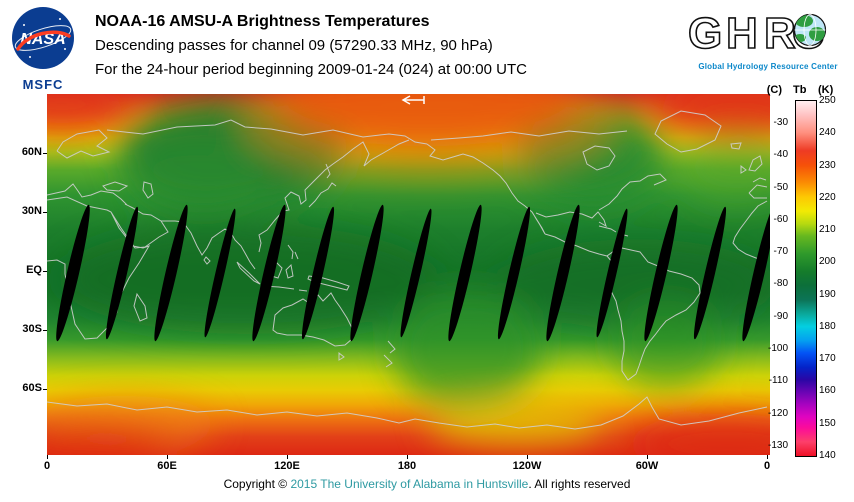 This screenshot has height=502, width=854. Describe the element at coordinates (767, 466) in the screenshot. I see `lon-label-0b: 0` at that location.